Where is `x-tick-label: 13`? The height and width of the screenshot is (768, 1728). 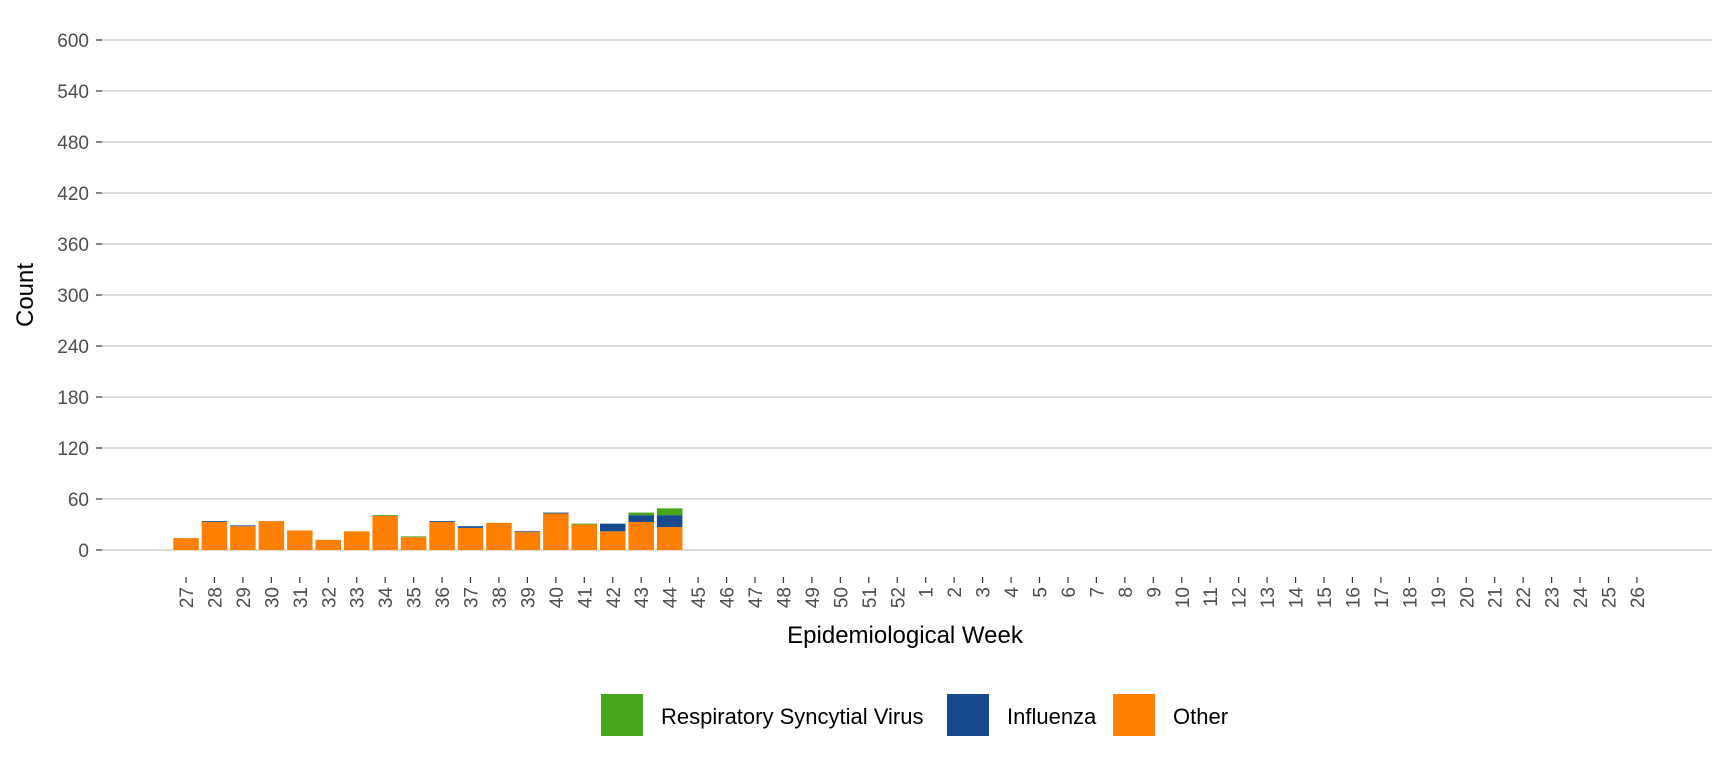
x-tick-label: 13 is located at coordinates (1268, 597).